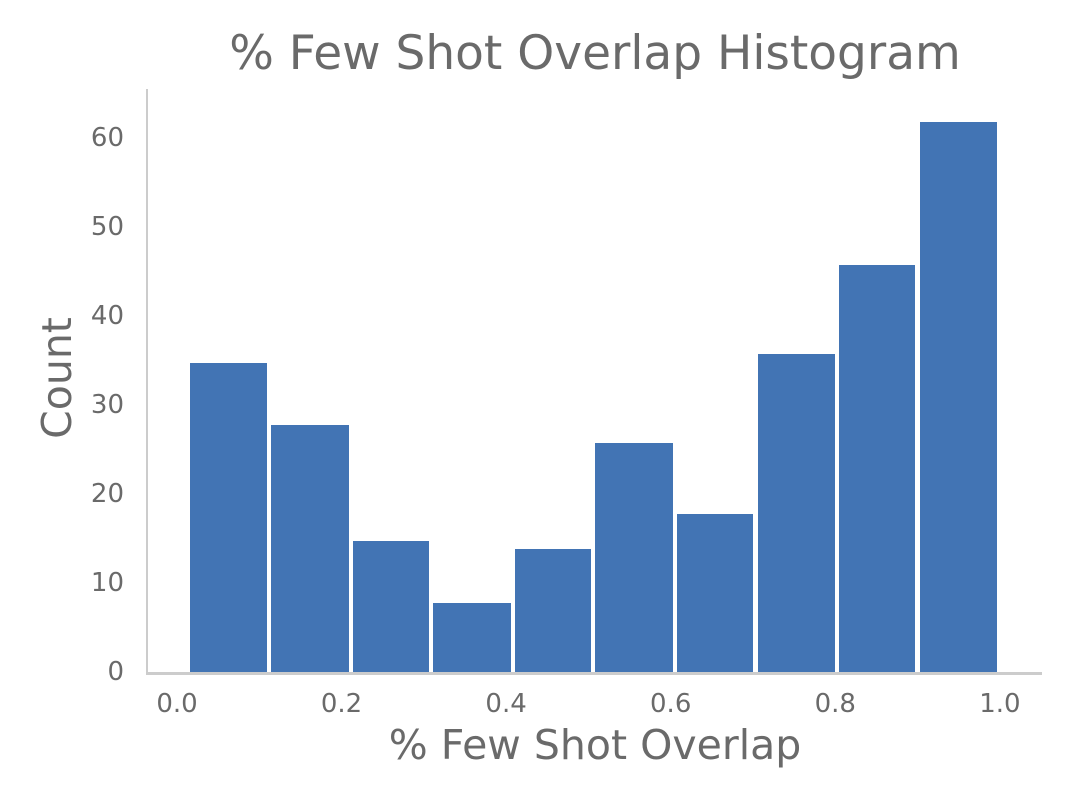 The image size is (1080, 810). Describe the element at coordinates (594, 673) in the screenshot. I see `x-axis-spine` at that location.